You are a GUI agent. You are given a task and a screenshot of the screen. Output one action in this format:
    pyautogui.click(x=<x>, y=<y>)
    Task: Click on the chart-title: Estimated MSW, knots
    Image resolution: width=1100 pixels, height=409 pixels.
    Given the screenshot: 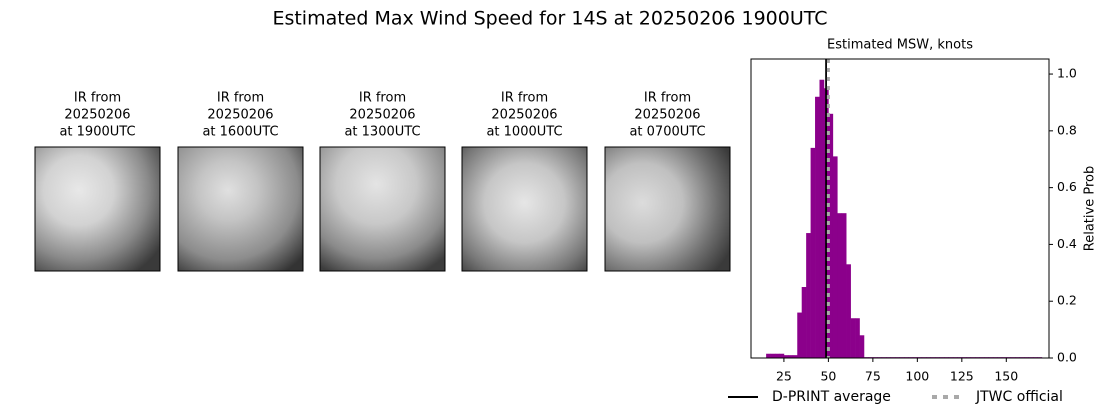 What is the action you would take?
    pyautogui.click(x=900, y=45)
    